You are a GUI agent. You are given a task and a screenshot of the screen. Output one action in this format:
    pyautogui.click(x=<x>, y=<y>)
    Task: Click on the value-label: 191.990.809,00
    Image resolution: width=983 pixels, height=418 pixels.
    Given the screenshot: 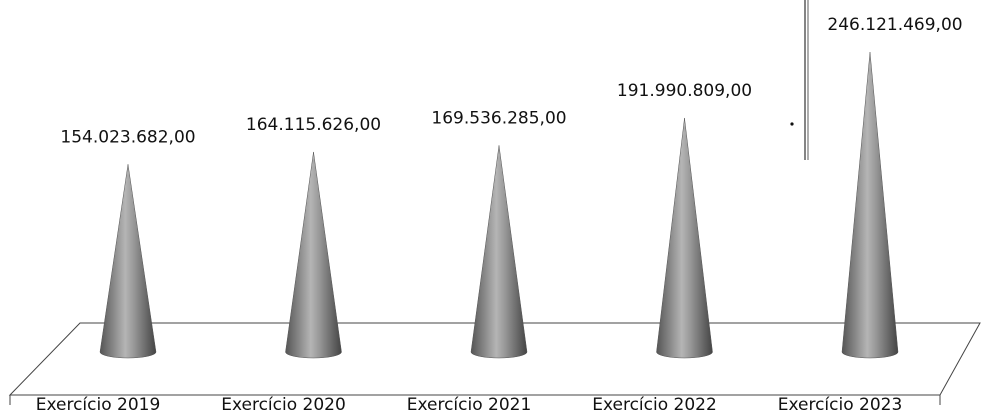 What is the action you would take?
    pyautogui.click(x=684, y=91)
    